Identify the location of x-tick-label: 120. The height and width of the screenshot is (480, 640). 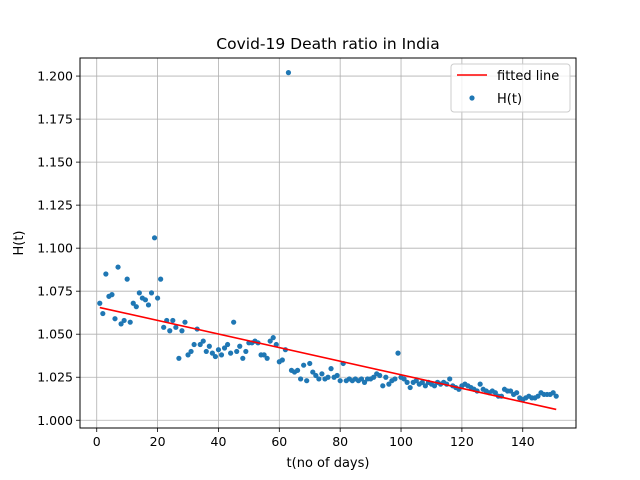
(462, 441).